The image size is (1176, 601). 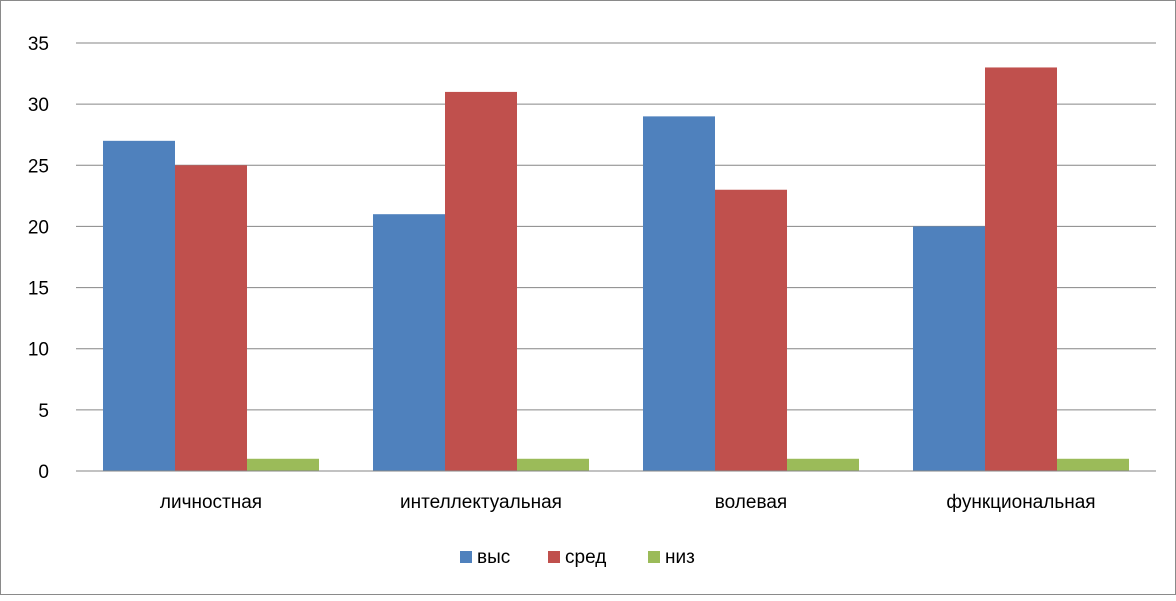 I want to click on y-tick-label: 20, so click(x=38, y=227).